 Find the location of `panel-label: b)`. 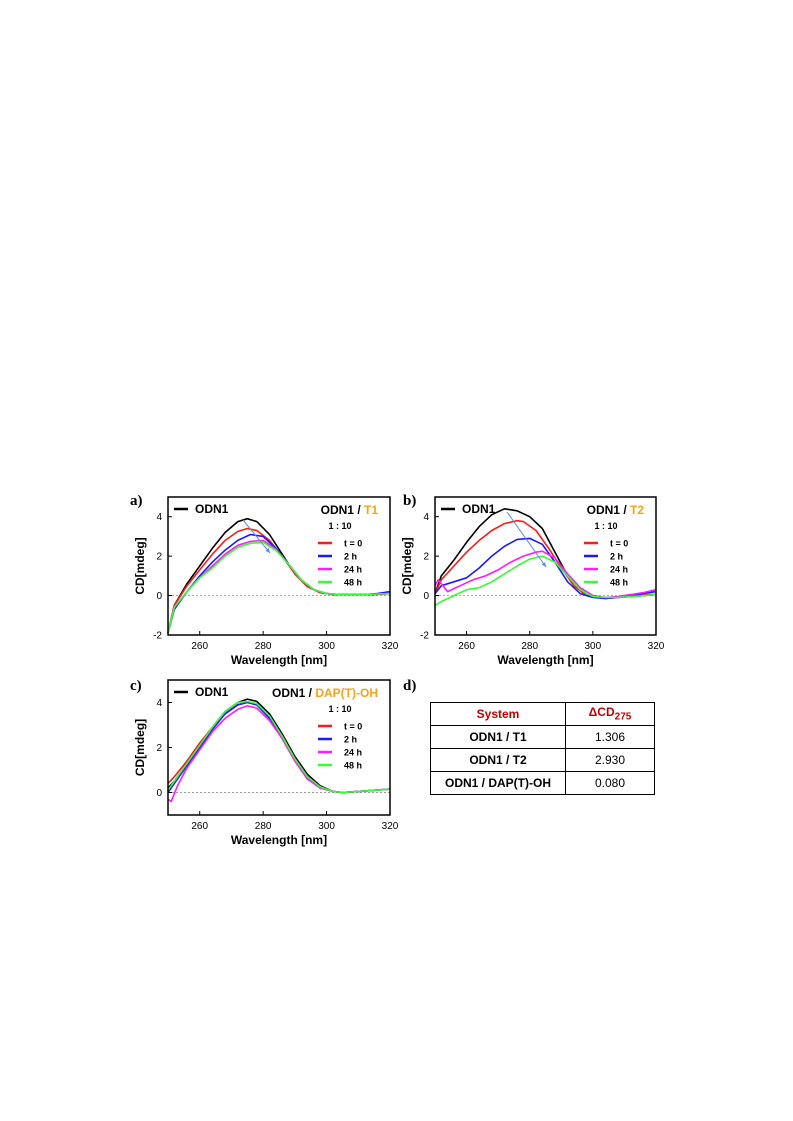

panel-label: b) is located at coordinates (409, 501).